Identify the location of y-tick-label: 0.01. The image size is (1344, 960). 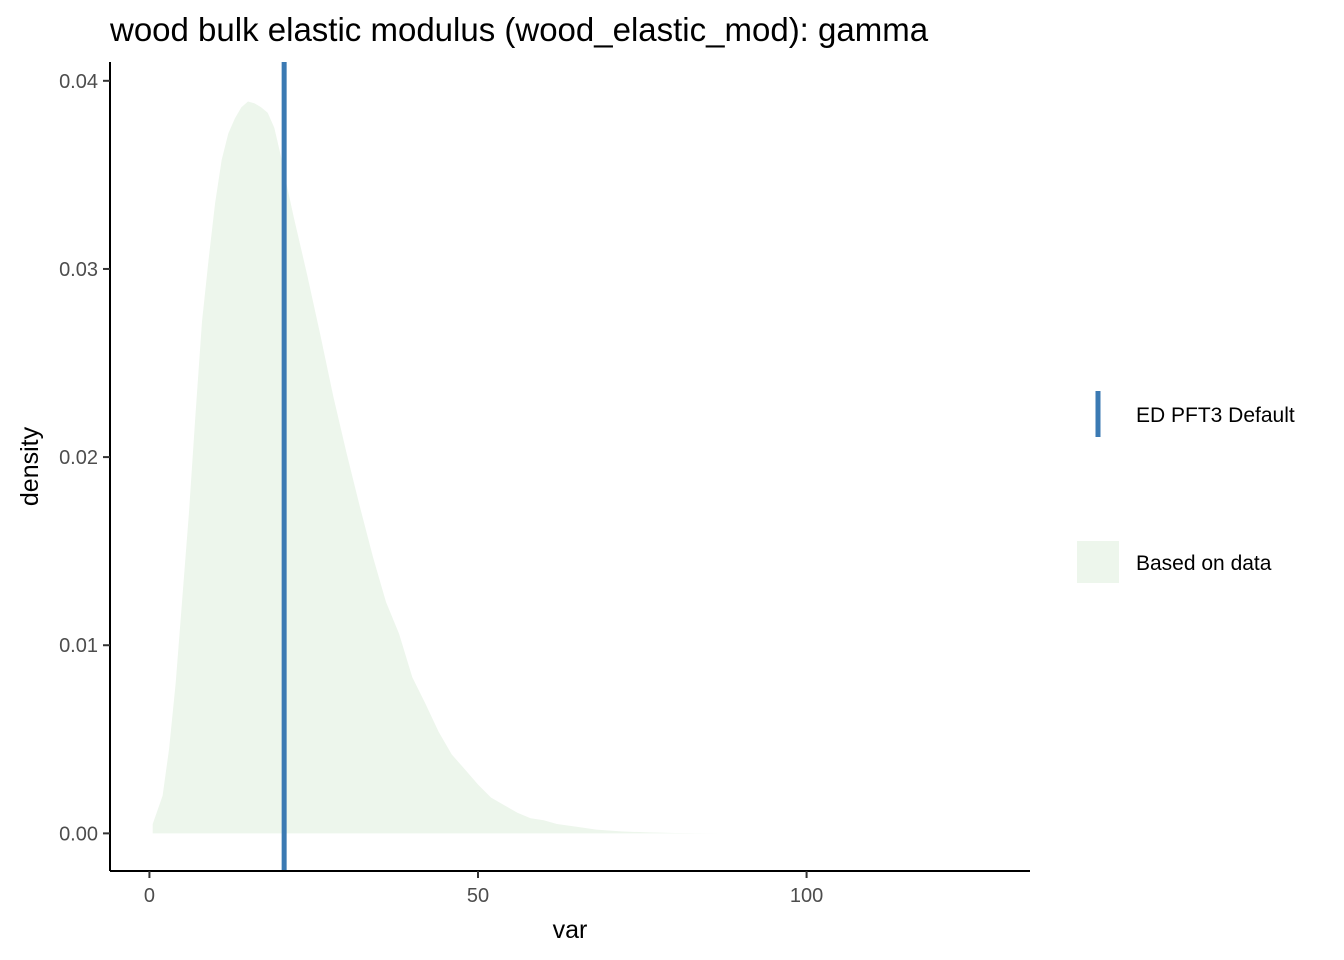
(78, 646).